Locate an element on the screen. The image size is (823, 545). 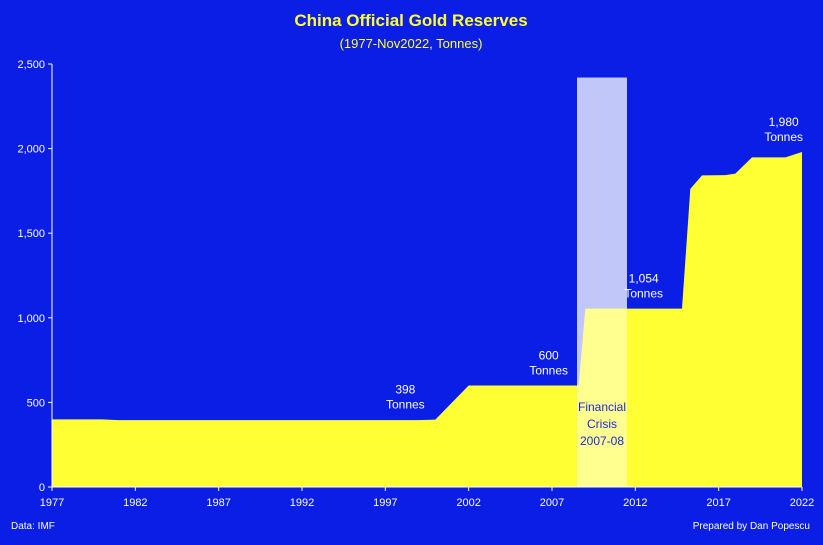
x-tick-label-9: 2022 is located at coordinates (802, 503).